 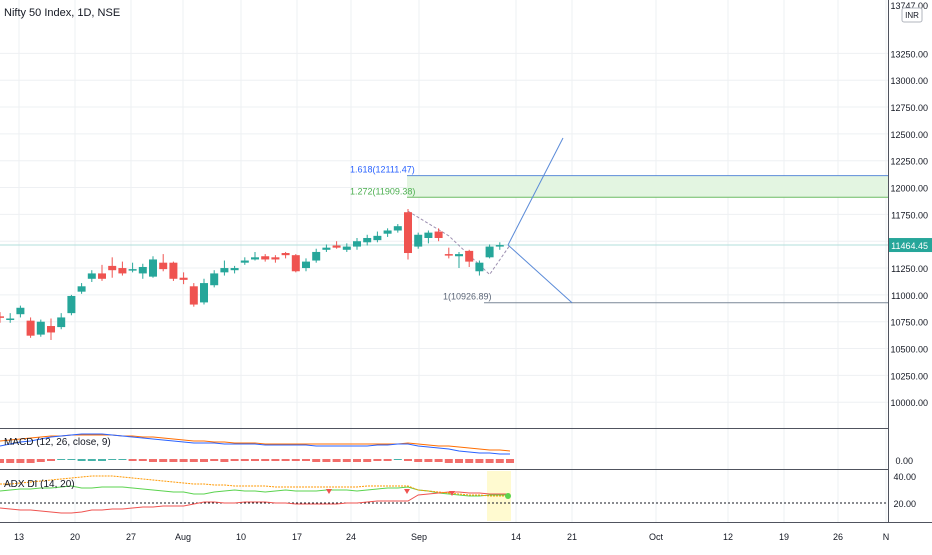 I want to click on fib-1618-label: 1.618(12111.47), so click(x=382, y=170).